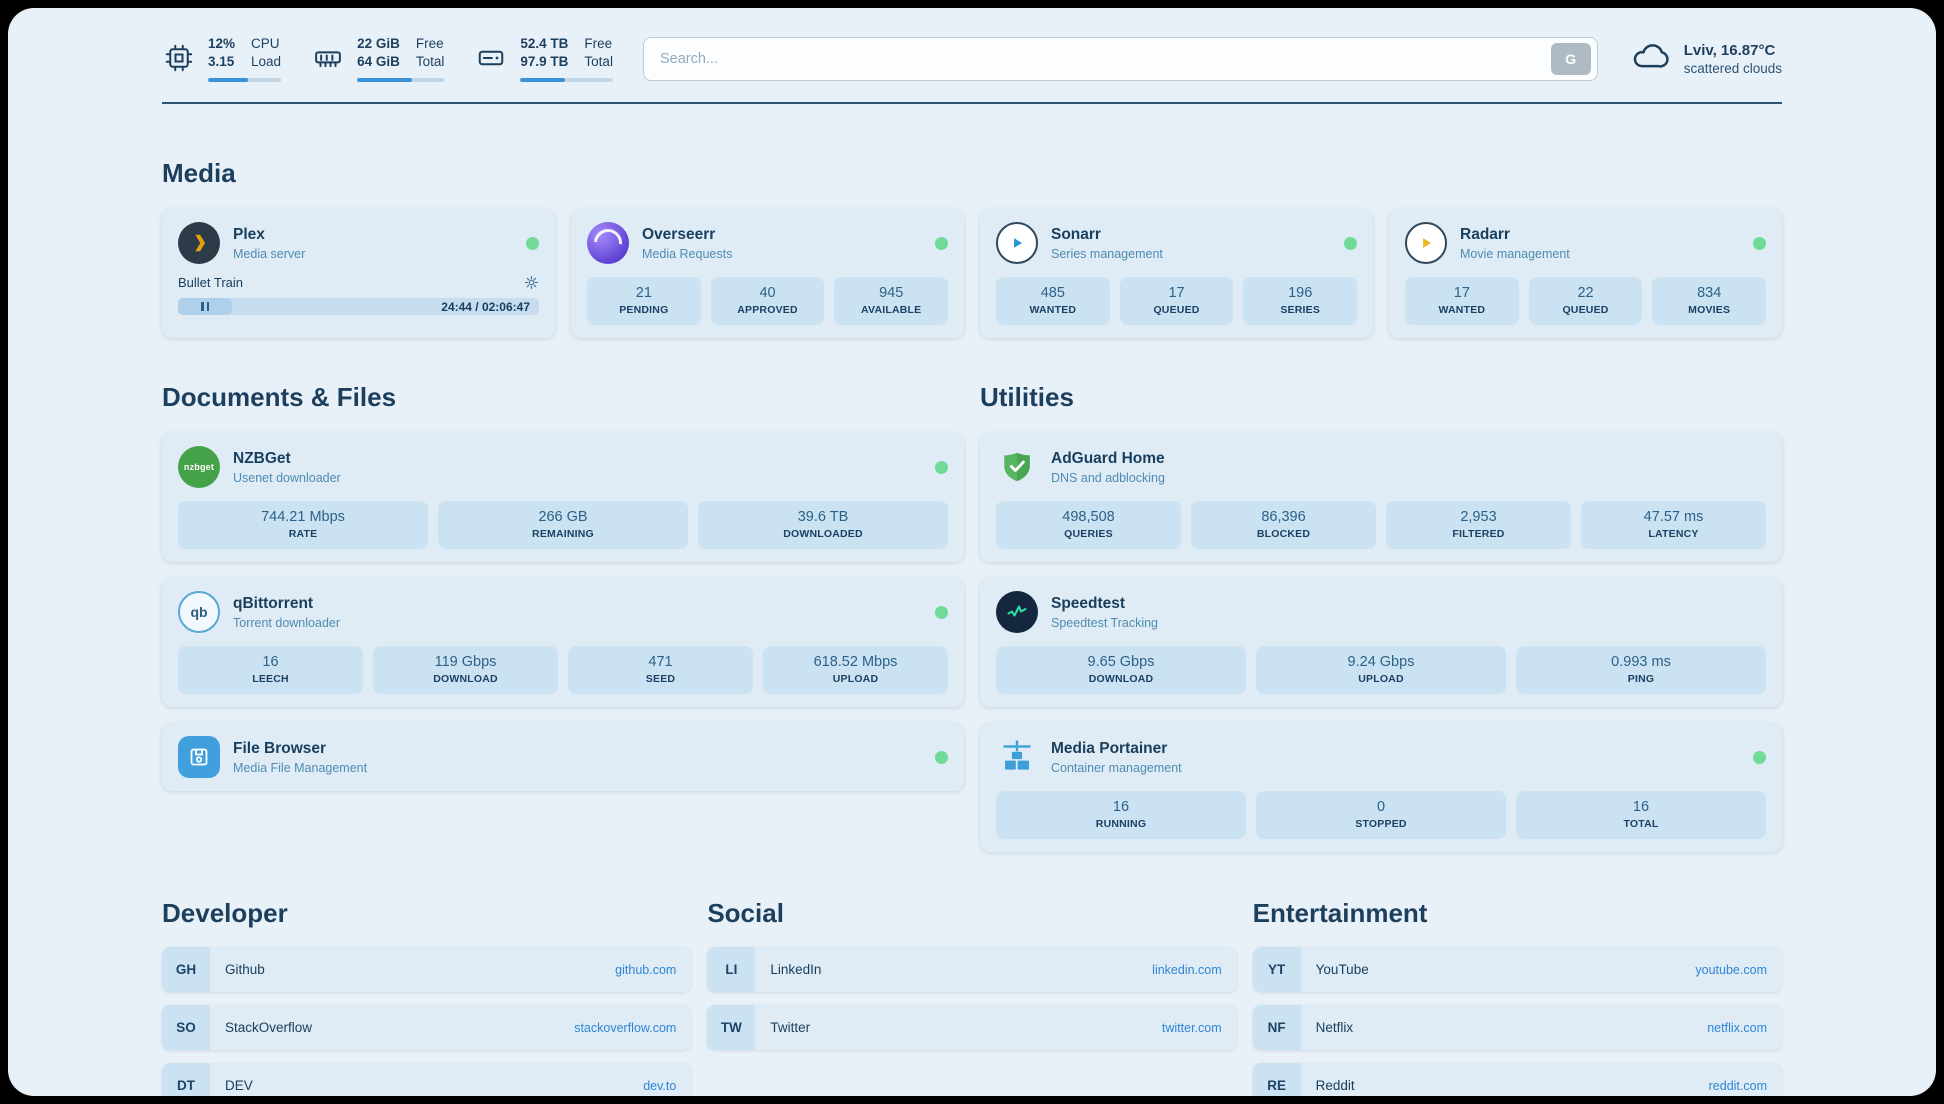  What do you see at coordinates (1276, 1027) in the screenshot?
I see `bookmark-abbr: NF` at bounding box center [1276, 1027].